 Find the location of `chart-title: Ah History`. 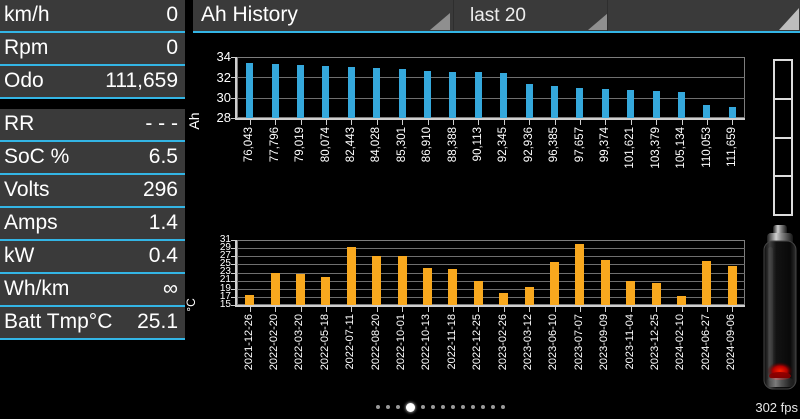

chart-title: Ah History is located at coordinates (249, 14).